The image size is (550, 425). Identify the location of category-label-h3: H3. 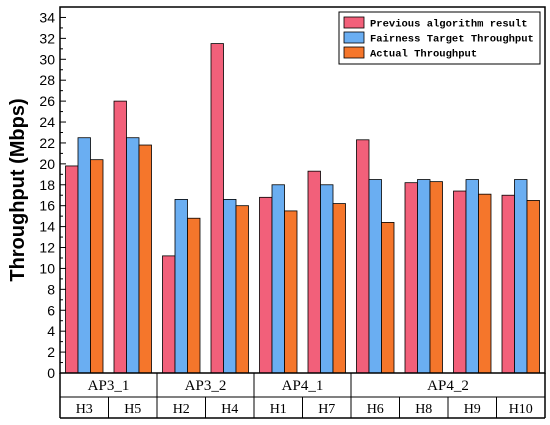
(84, 409).